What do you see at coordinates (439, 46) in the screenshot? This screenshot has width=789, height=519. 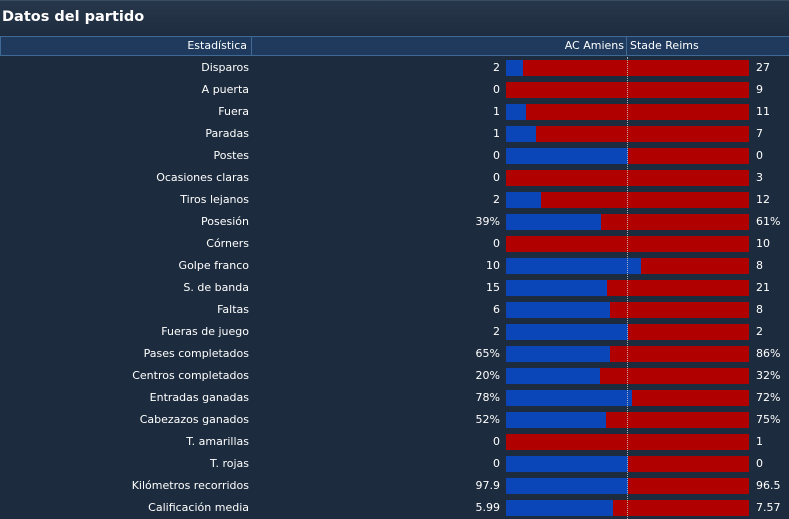 I see `column-header-home-team: AC Amiens` at bounding box center [439, 46].